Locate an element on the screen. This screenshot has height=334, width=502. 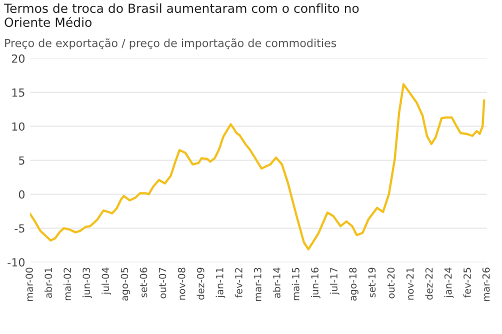
y-tick-label: 20 is located at coordinates (18, 58).